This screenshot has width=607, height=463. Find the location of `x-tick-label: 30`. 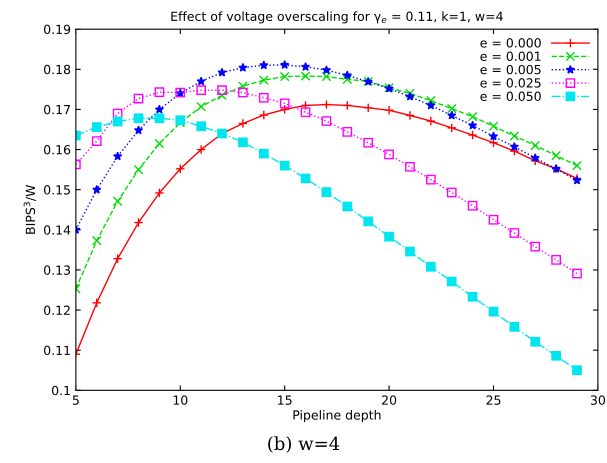

x-tick-label: 30 is located at coordinates (598, 400).